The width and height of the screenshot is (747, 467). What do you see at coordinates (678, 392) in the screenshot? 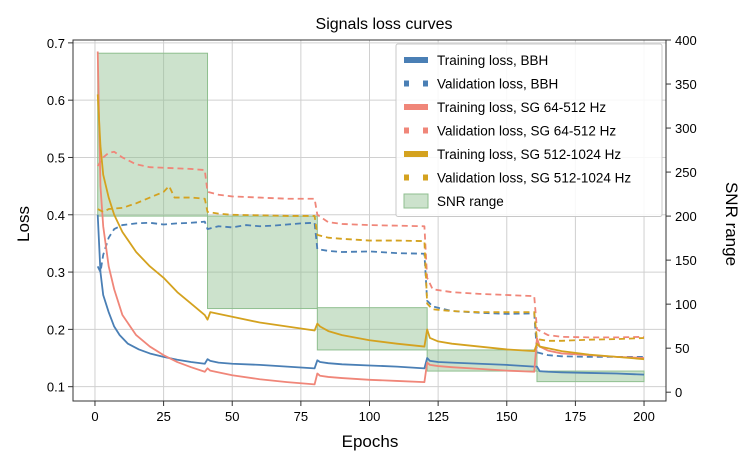
I see `y2-tick-label-0: 0` at bounding box center [678, 392].